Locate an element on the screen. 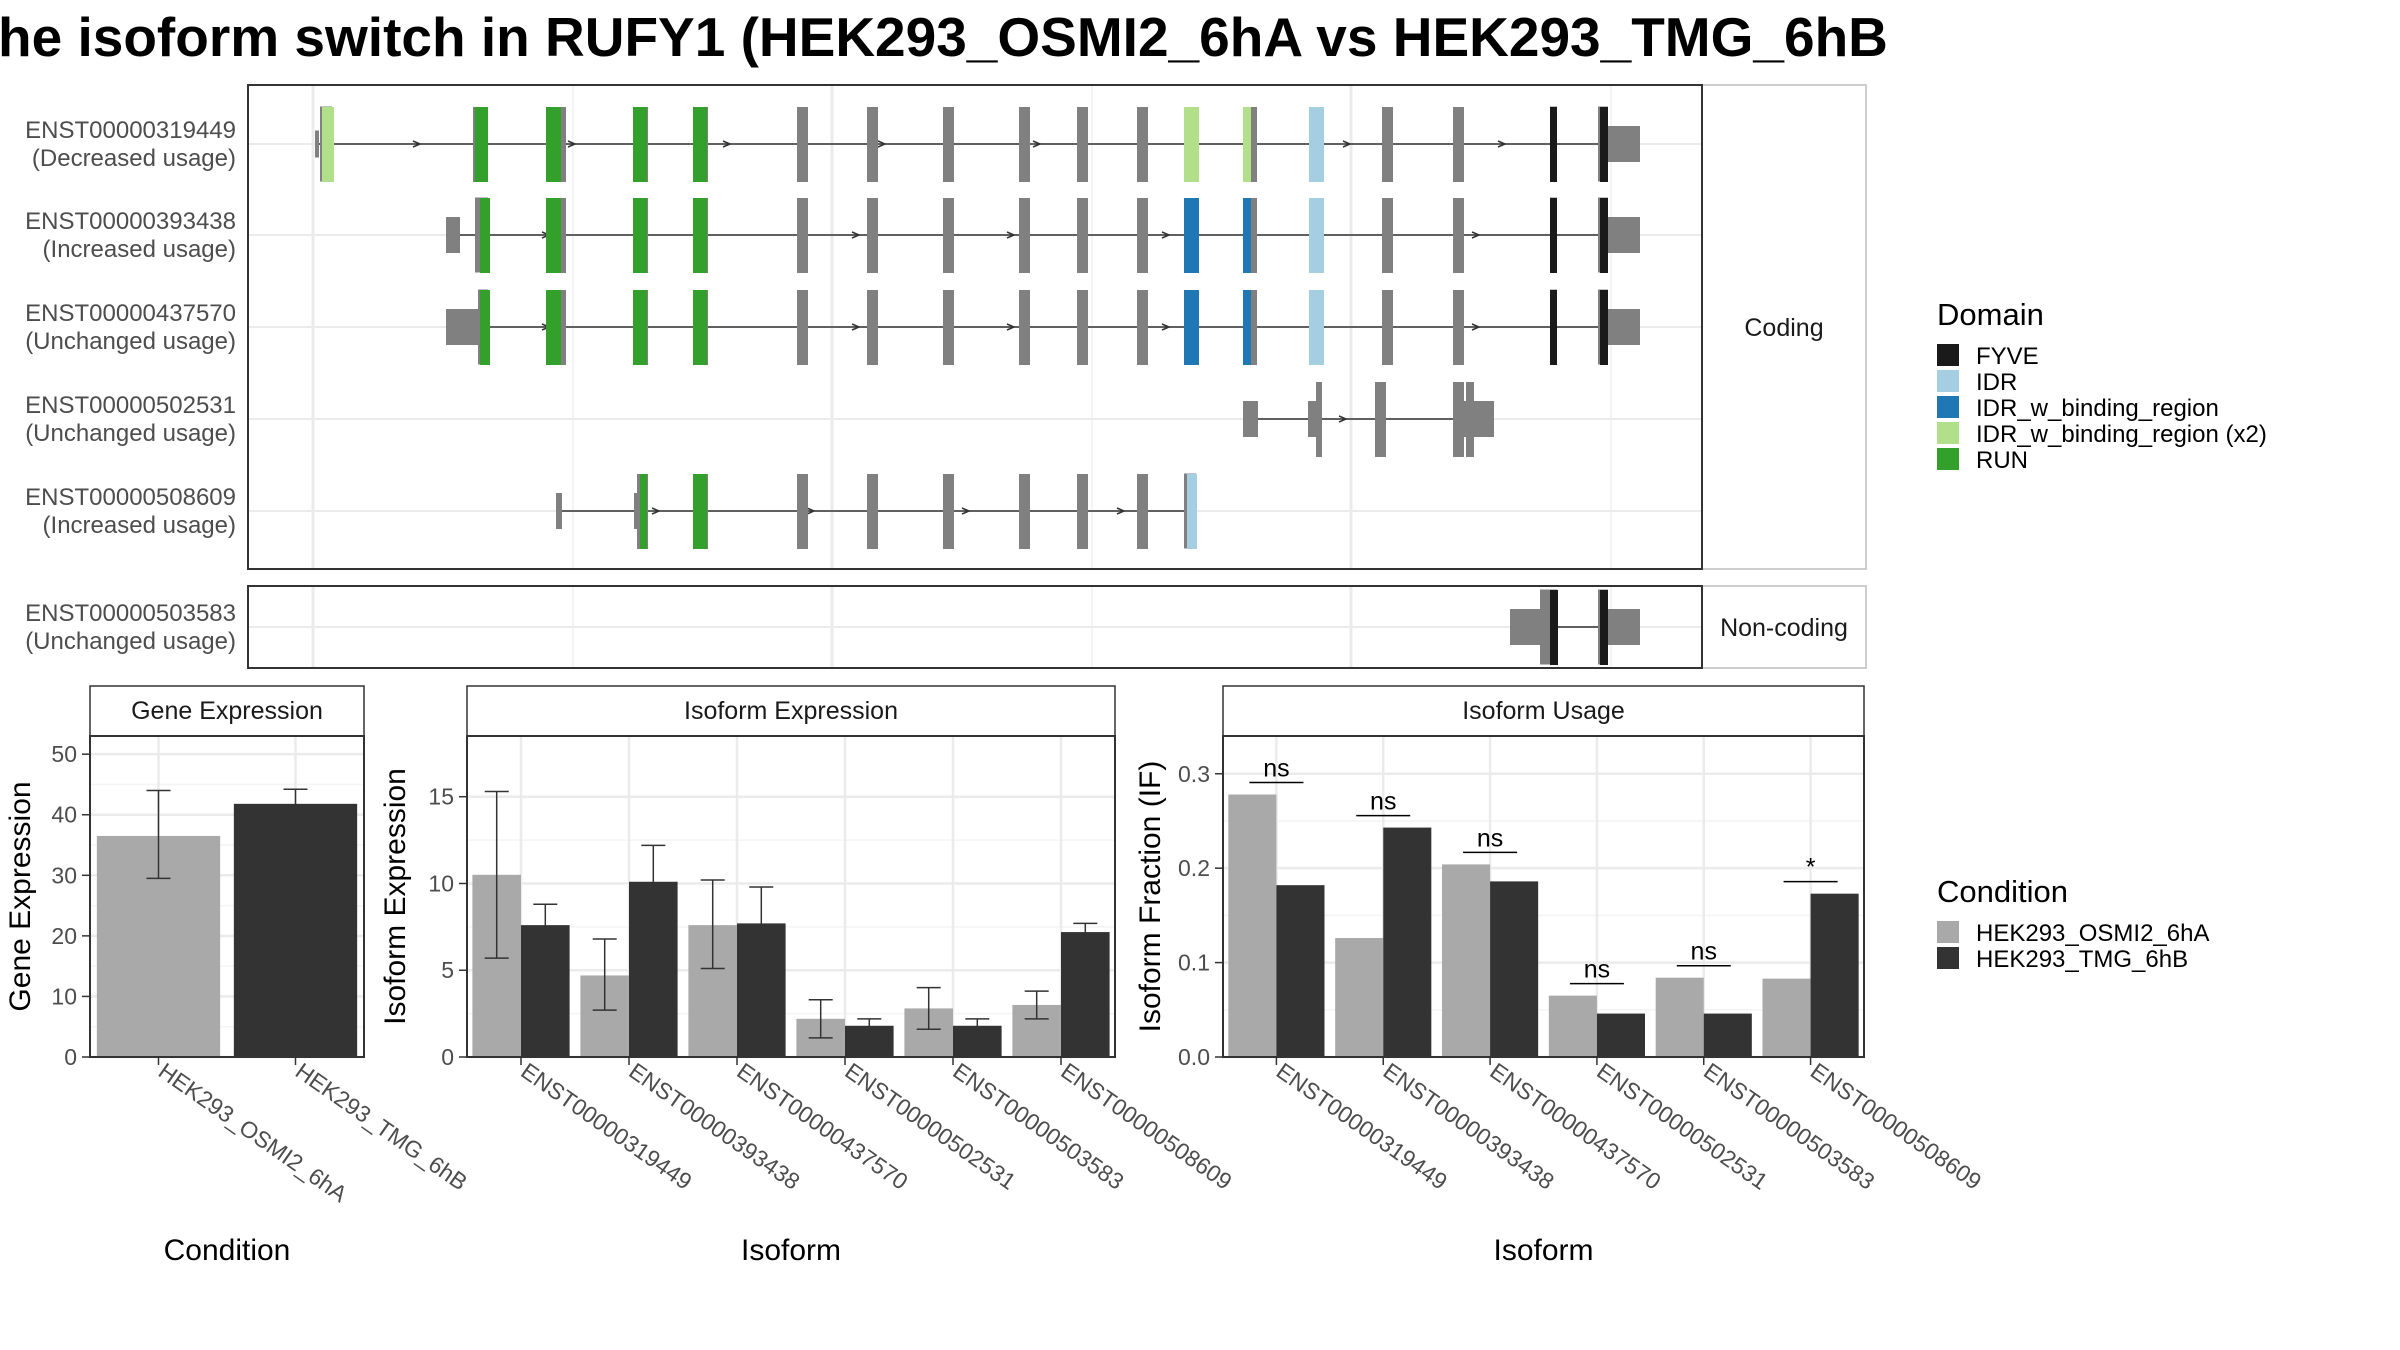  condition-legend-key is located at coordinates (1948, 932).